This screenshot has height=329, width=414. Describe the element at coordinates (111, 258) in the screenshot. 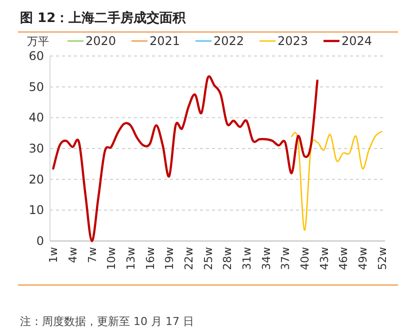

I see `x-tick-label: 10w` at that location.